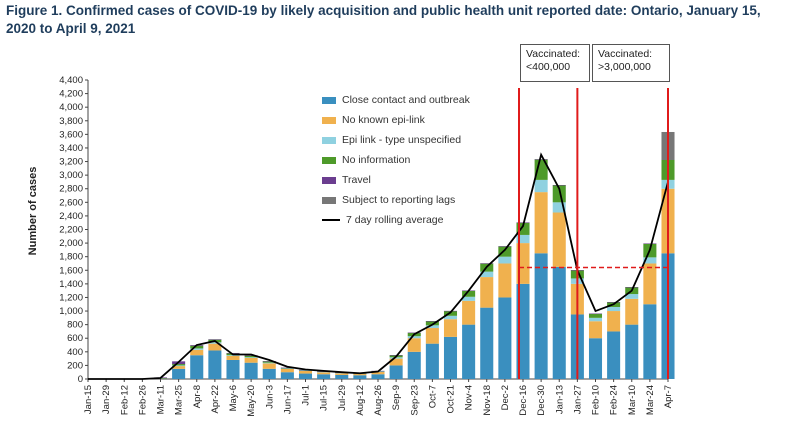 This screenshot has width=800, height=427. Describe the element at coordinates (396, 200) in the screenshot. I see `legend-item-reporting_lags: Subject to reporting lags` at that location.